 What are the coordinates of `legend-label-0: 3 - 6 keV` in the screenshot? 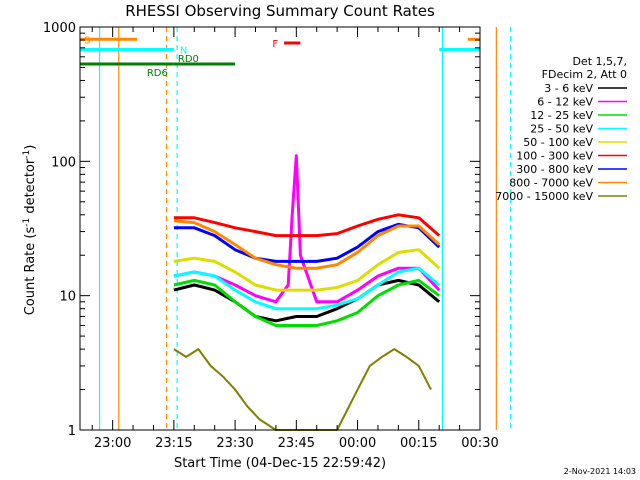 It's located at (568, 88).